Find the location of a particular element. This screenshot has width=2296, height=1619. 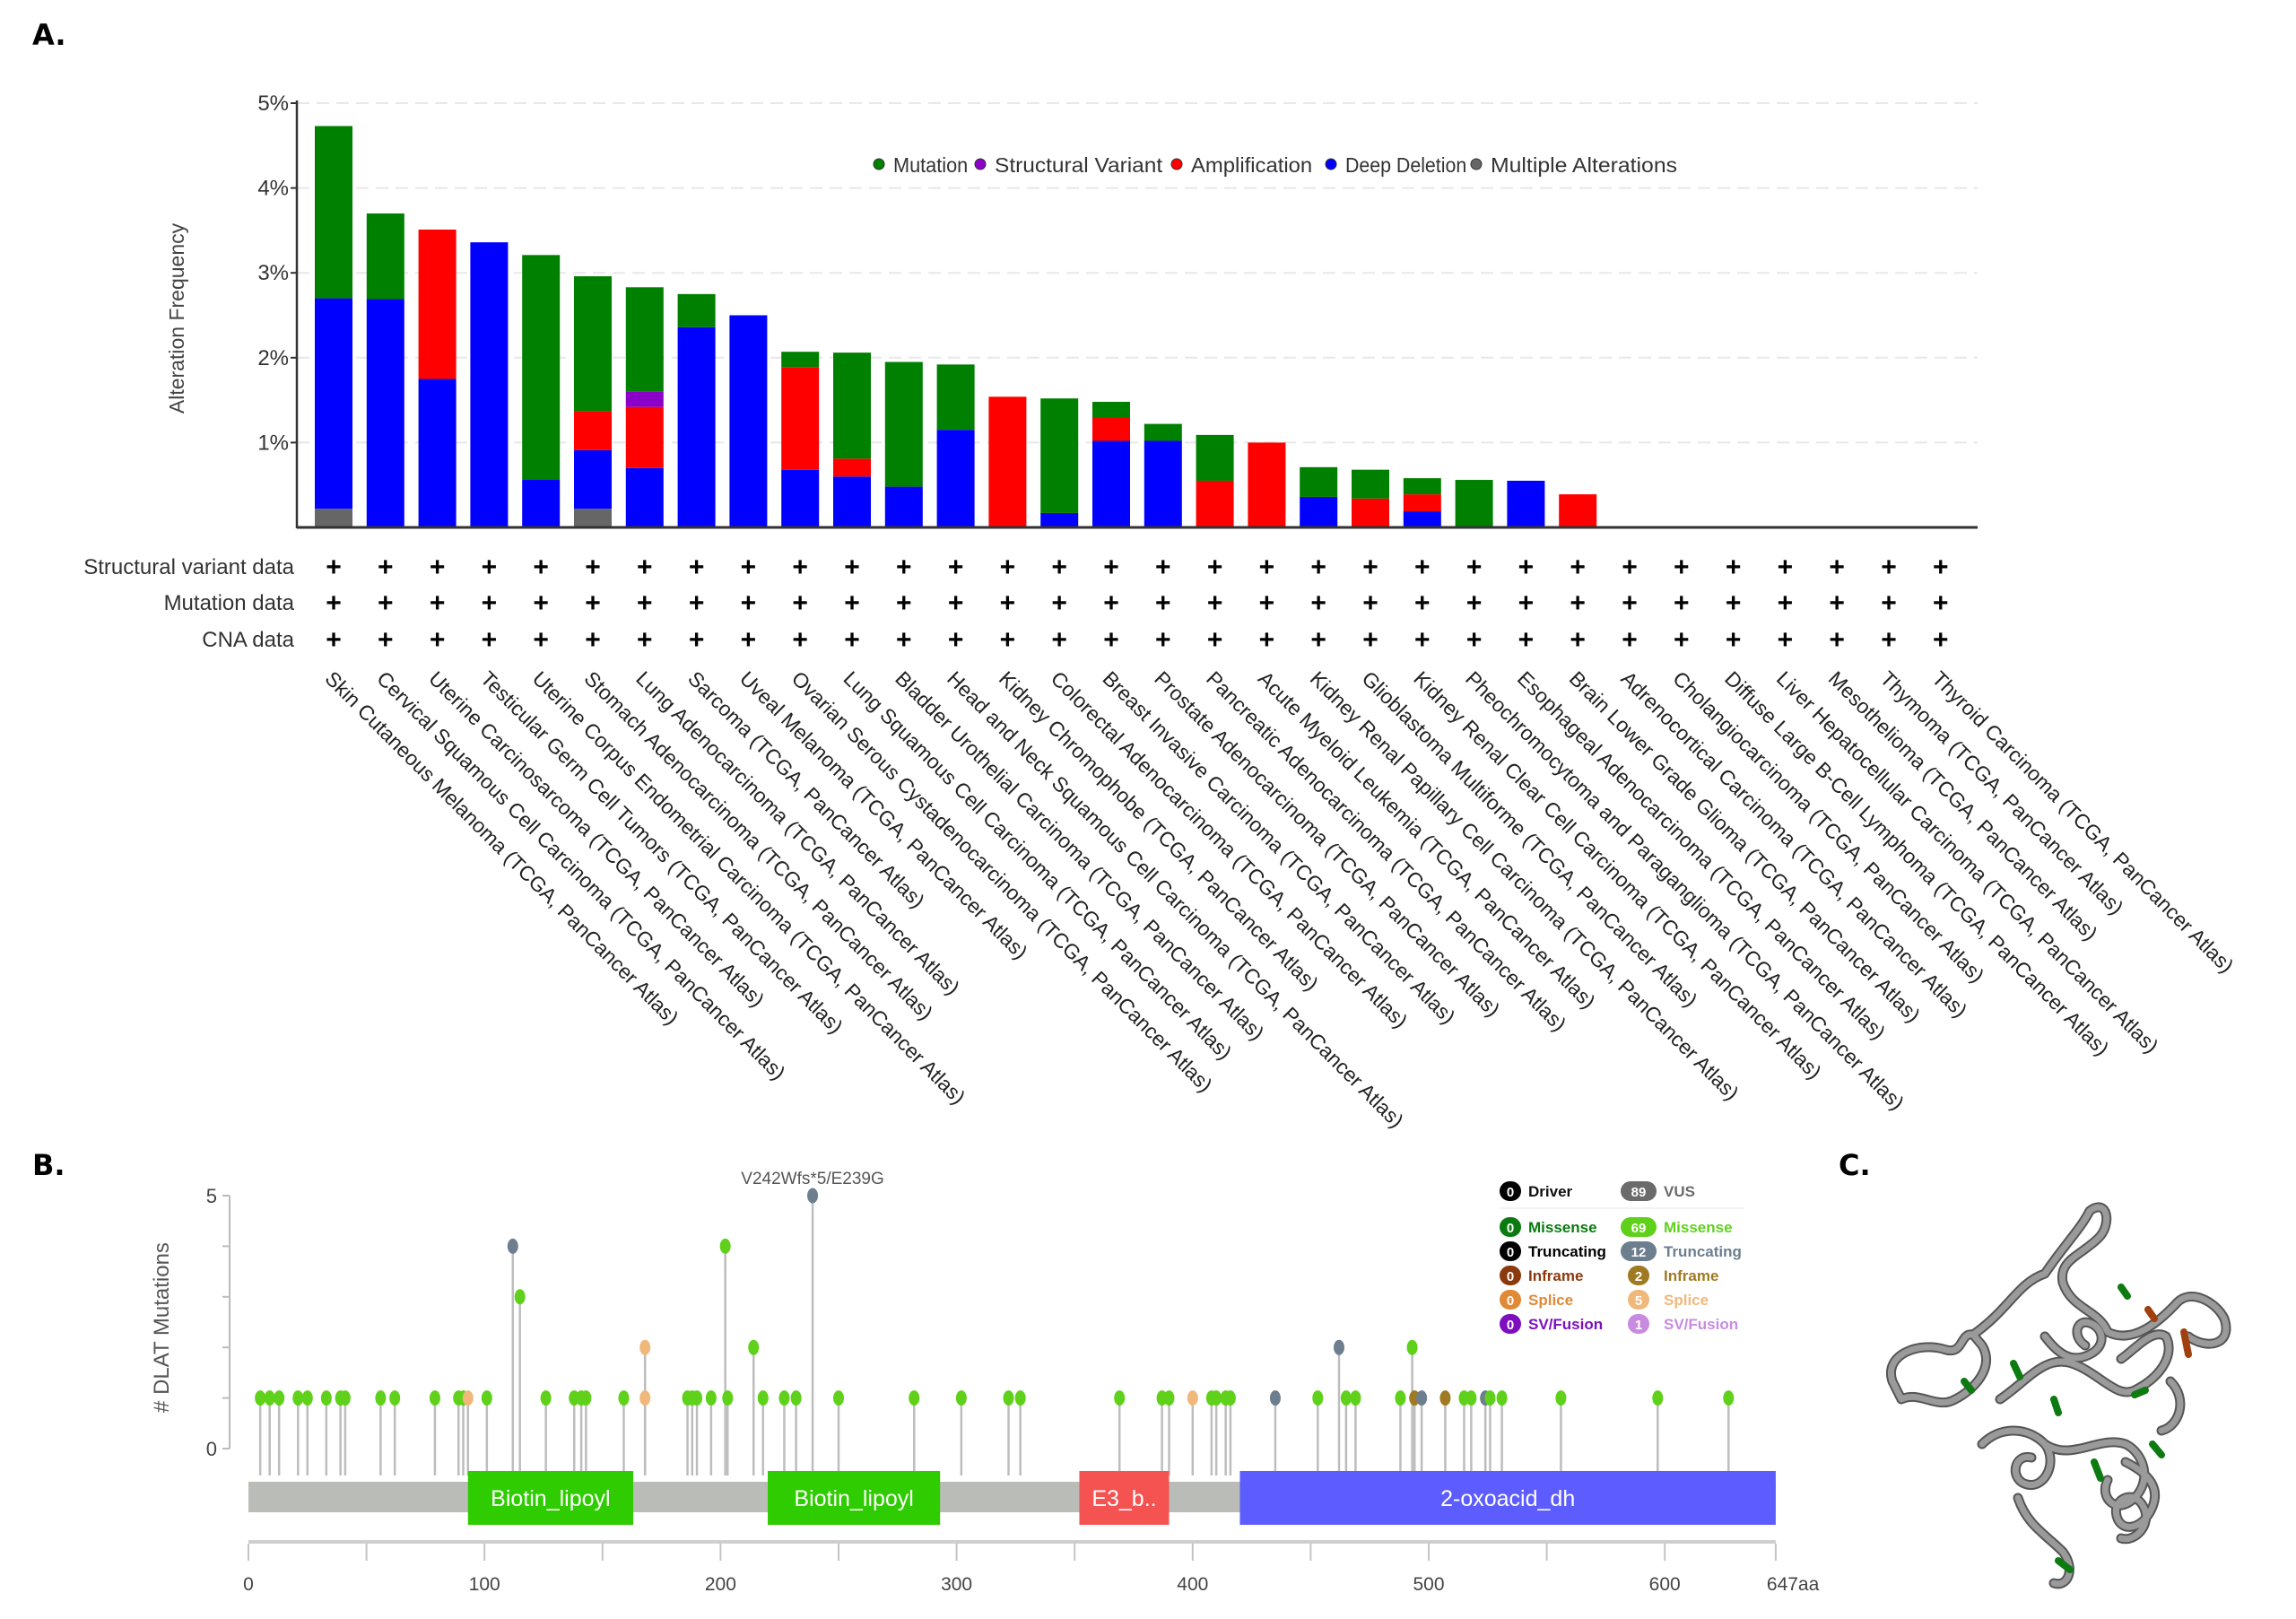

driver-sv-fusion-badge is located at coordinates (1510, 1324).